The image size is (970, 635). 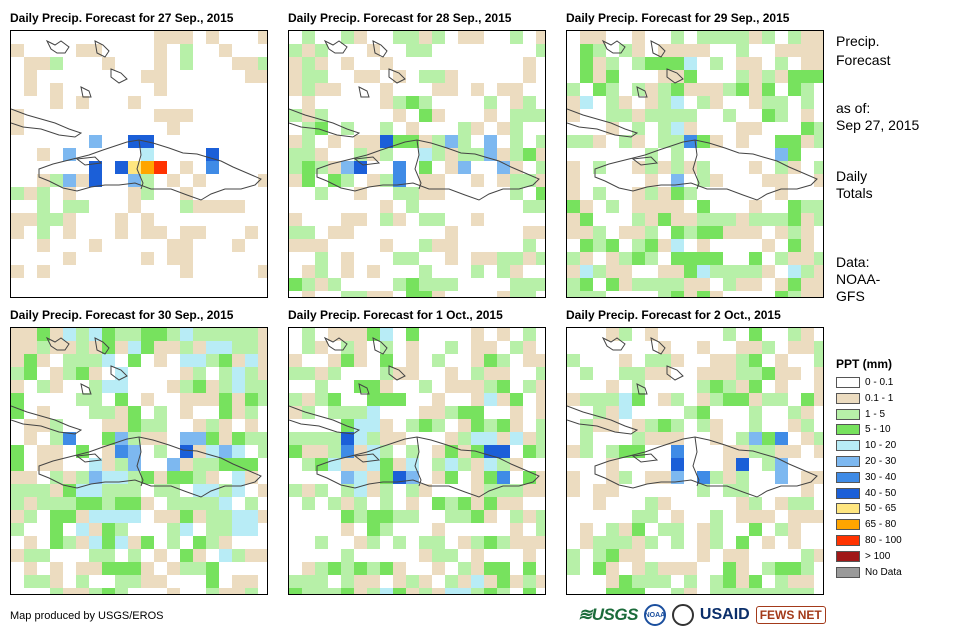 I want to click on legend-swatch, so click(x=848, y=525).